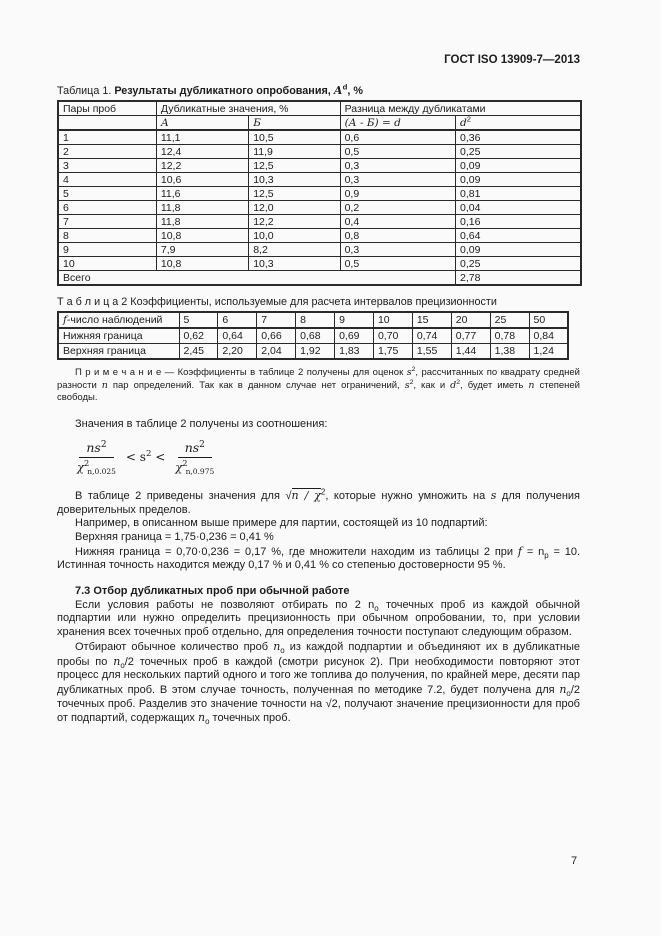 This screenshot has height=936, width=661. Describe the element at coordinates (107, 151) in the screenshot. I see `table-cell: 2` at that location.